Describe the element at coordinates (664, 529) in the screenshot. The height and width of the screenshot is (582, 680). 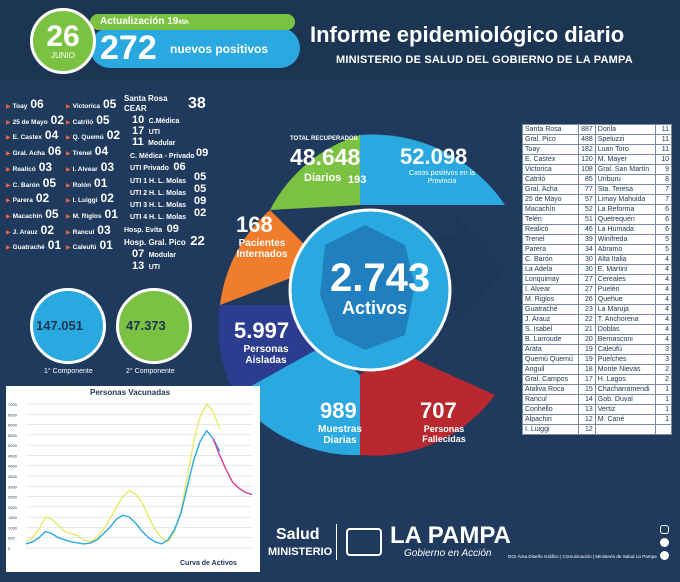
I see `instagram-icon` at that location.